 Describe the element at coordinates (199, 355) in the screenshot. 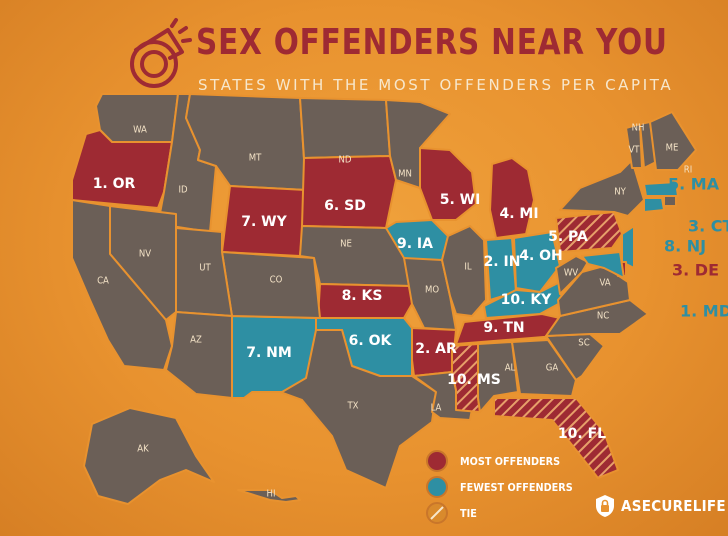

I see `state-az` at that location.